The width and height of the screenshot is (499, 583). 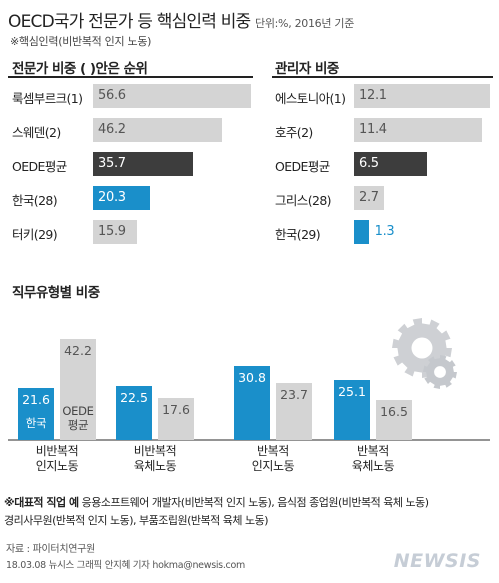 I want to click on expert-share-title: 전문가 비중 ( )안은 순위, so click(x=80, y=69).